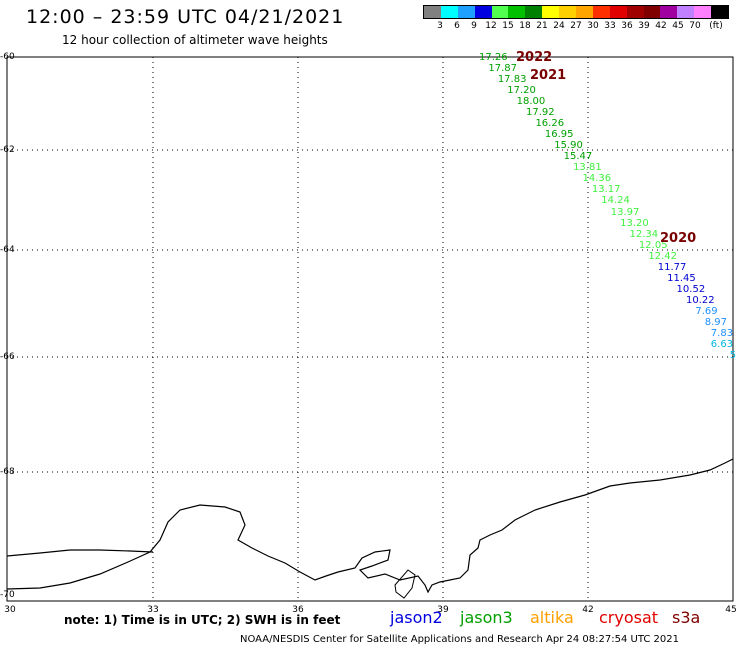 The height and width of the screenshot is (650, 740). What do you see at coordinates (552, 617) in the screenshot?
I see `legend-altika: altika` at bounding box center [552, 617].